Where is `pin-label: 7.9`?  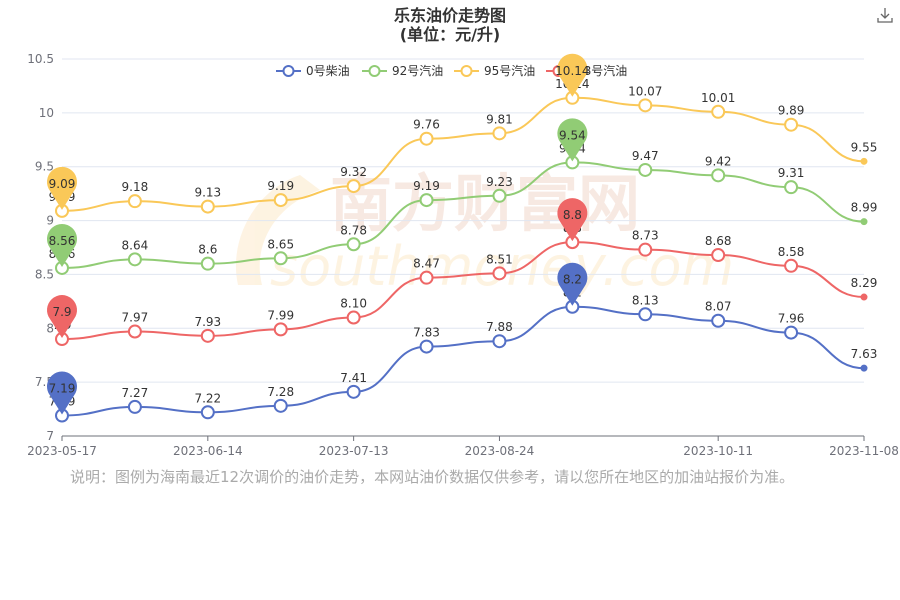
pin-label: 7.9 is located at coordinates (61, 312).